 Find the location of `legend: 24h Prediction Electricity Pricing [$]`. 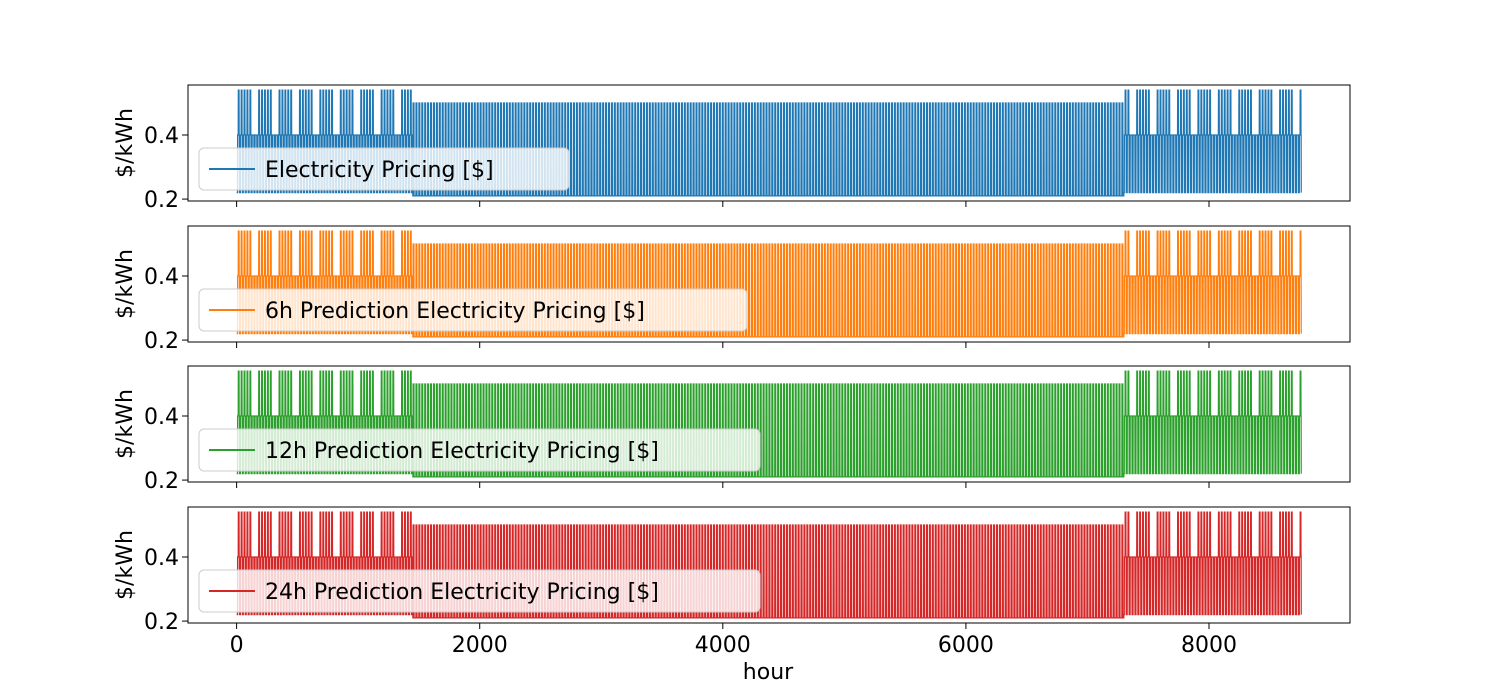

legend: 24h Prediction Electricity Pricing [$] is located at coordinates (479, 591).